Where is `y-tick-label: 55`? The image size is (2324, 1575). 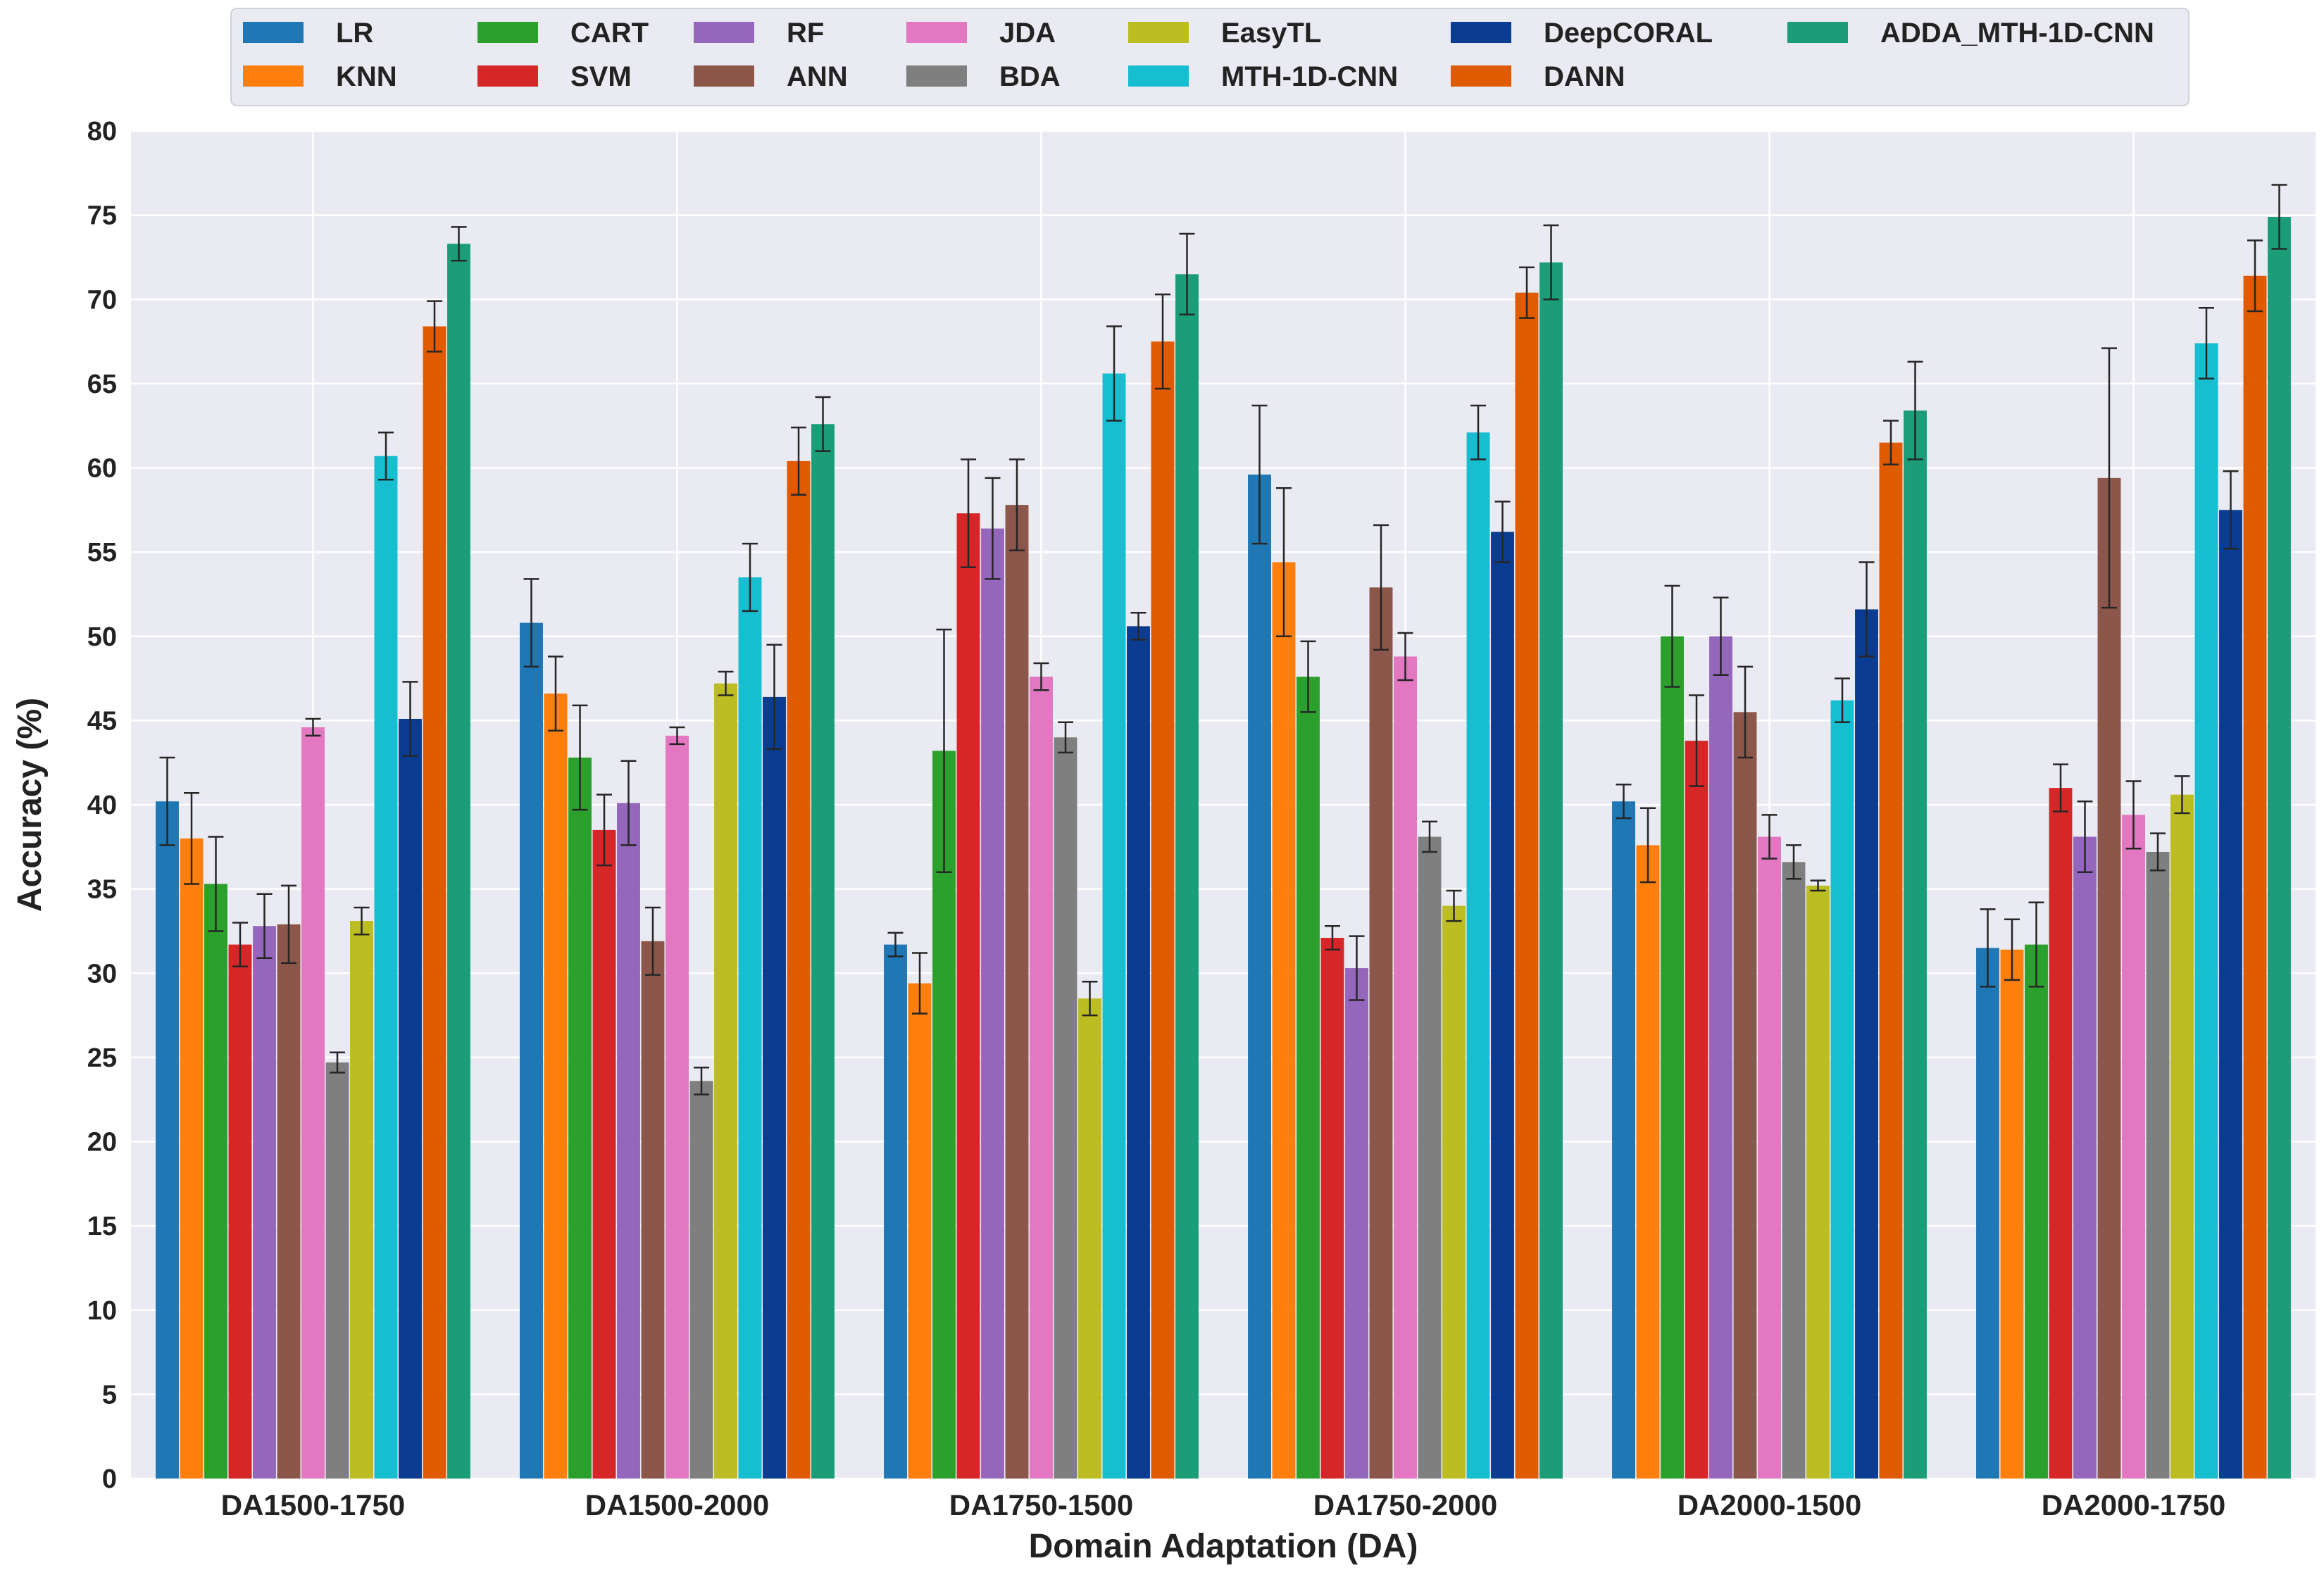 y-tick-label: 55 is located at coordinates (102, 552).